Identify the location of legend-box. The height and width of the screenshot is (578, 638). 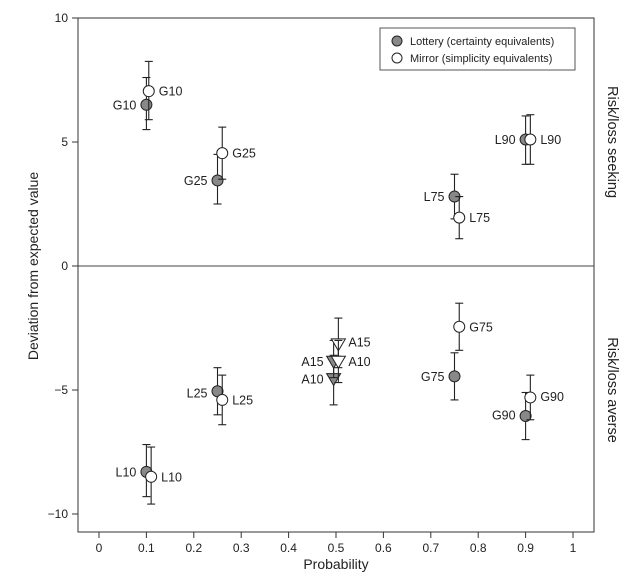
(477, 49).